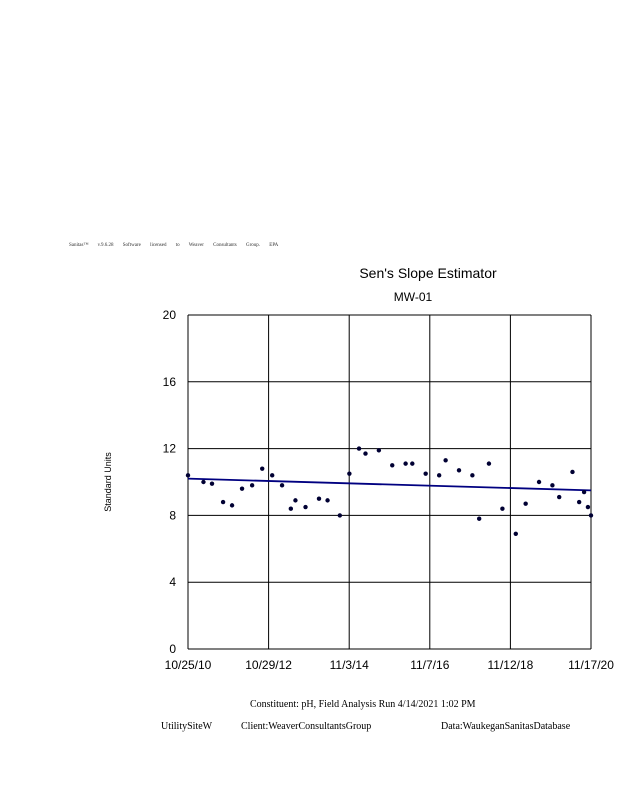 The width and height of the screenshot is (618, 800). Describe the element at coordinates (268, 665) in the screenshot. I see `x-tick-label: 10/29/12` at that location.